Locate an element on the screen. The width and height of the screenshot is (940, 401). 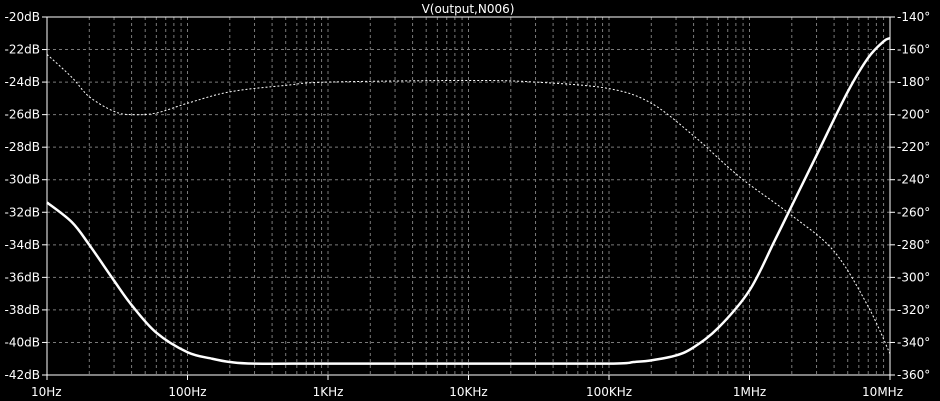
x-tick-label: 1MHz is located at coordinates (749, 392).